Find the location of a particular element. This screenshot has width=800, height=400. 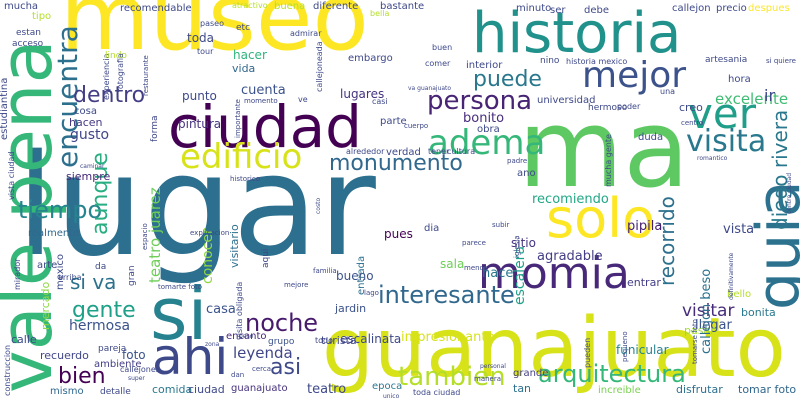

word-mercado: mercado is located at coordinates (45, 305).